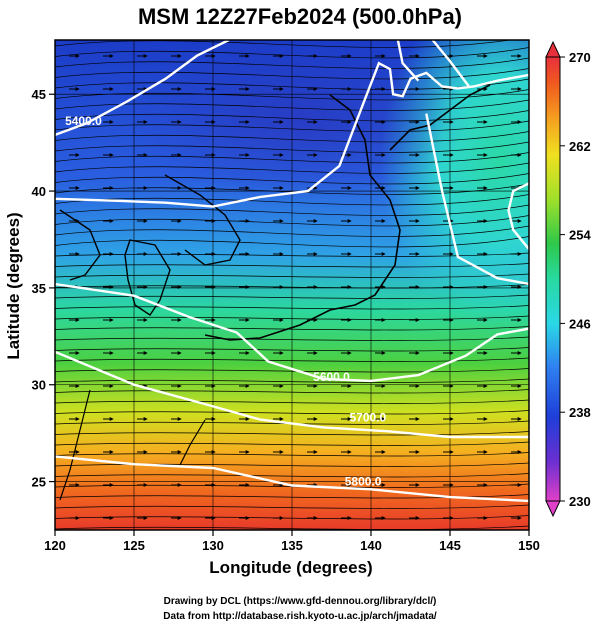 This screenshot has width=599, height=625. Describe the element at coordinates (39, 191) in the screenshot. I see `y-tick-label: 40` at that location.